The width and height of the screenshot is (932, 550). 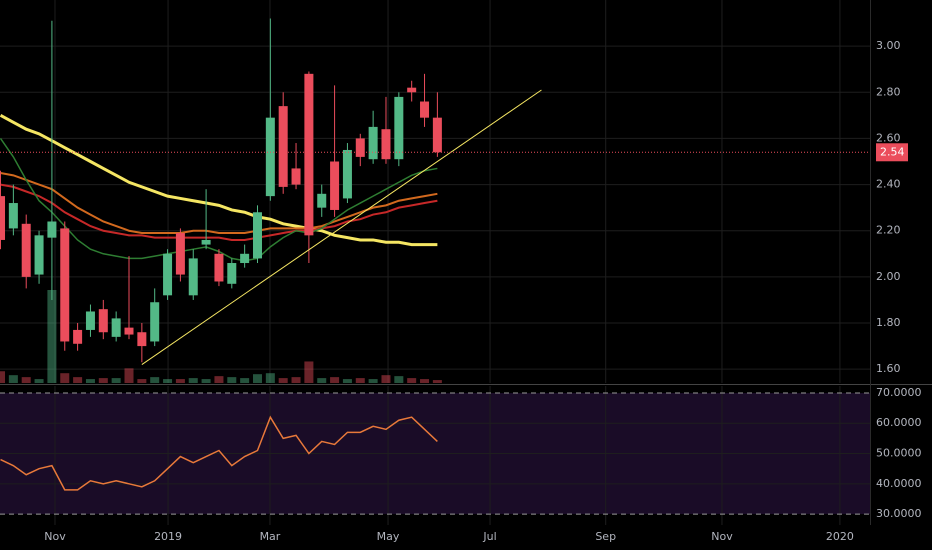 What do you see at coordinates (888, 230) in the screenshot?
I see `y-tick-label: 2.20` at bounding box center [888, 230].